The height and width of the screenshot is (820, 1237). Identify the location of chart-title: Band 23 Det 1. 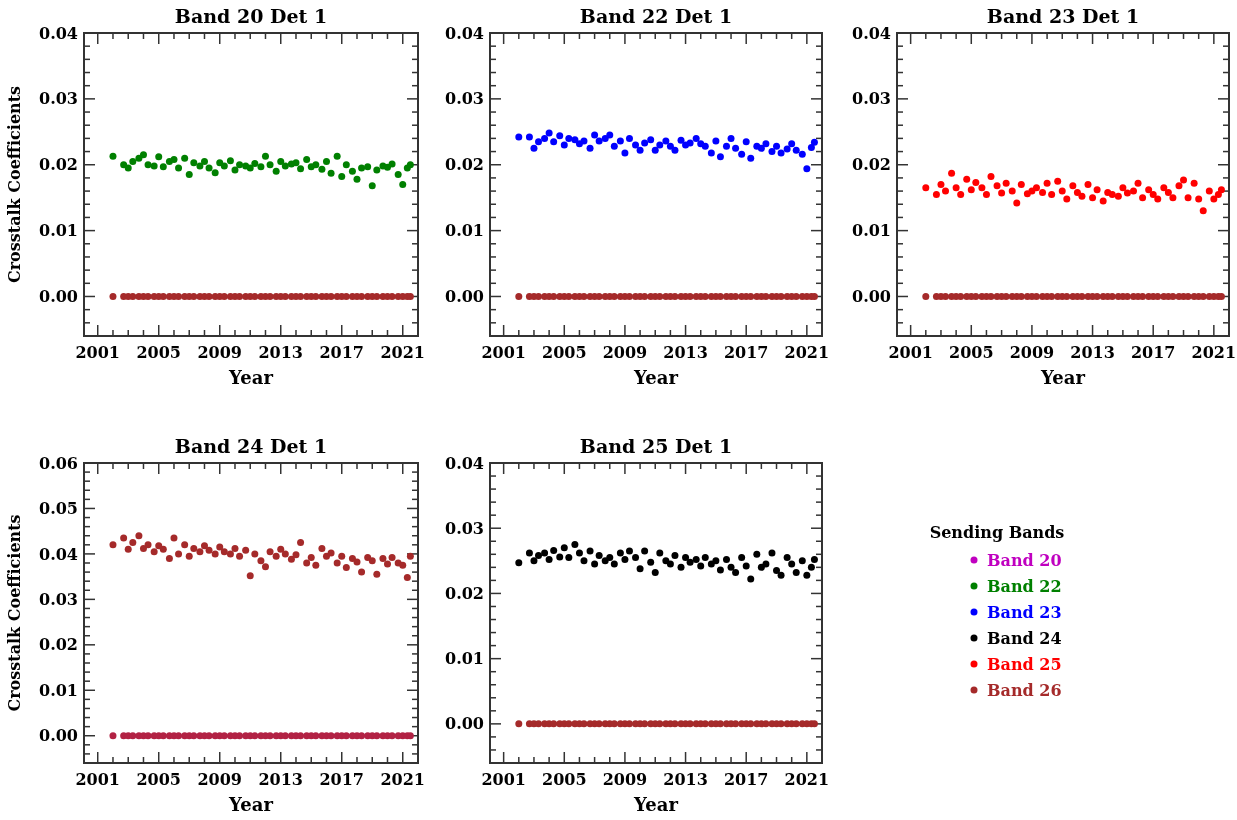
(1063, 16).